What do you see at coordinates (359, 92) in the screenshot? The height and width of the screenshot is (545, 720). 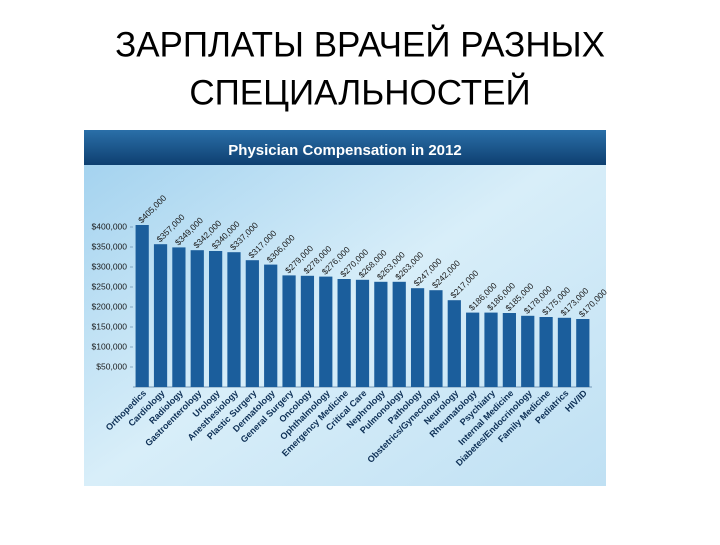 I see `slide-title: СПЕЦИАЛЬНОСТЕЙ` at bounding box center [359, 92].